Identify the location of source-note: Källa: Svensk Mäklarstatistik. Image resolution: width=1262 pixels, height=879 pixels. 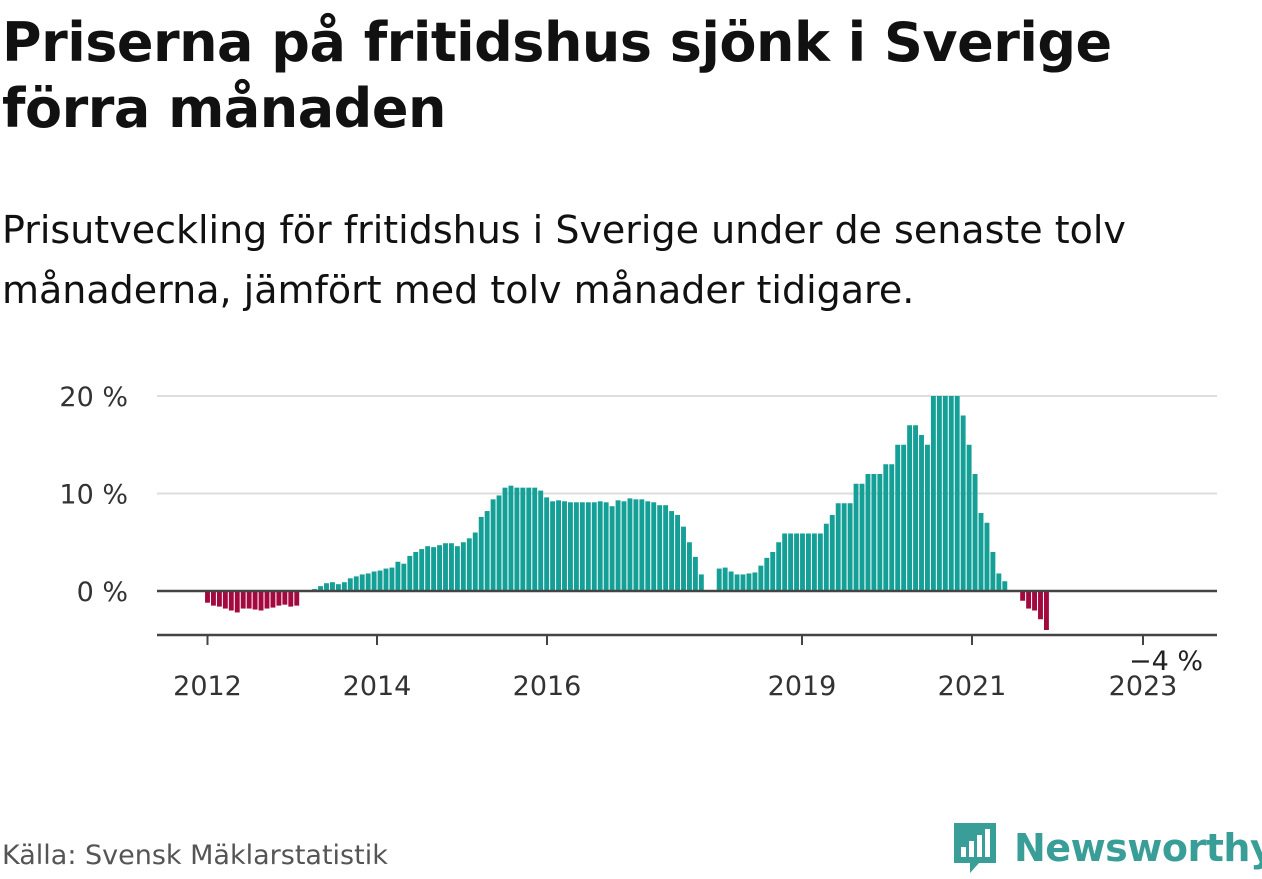
(195, 855).